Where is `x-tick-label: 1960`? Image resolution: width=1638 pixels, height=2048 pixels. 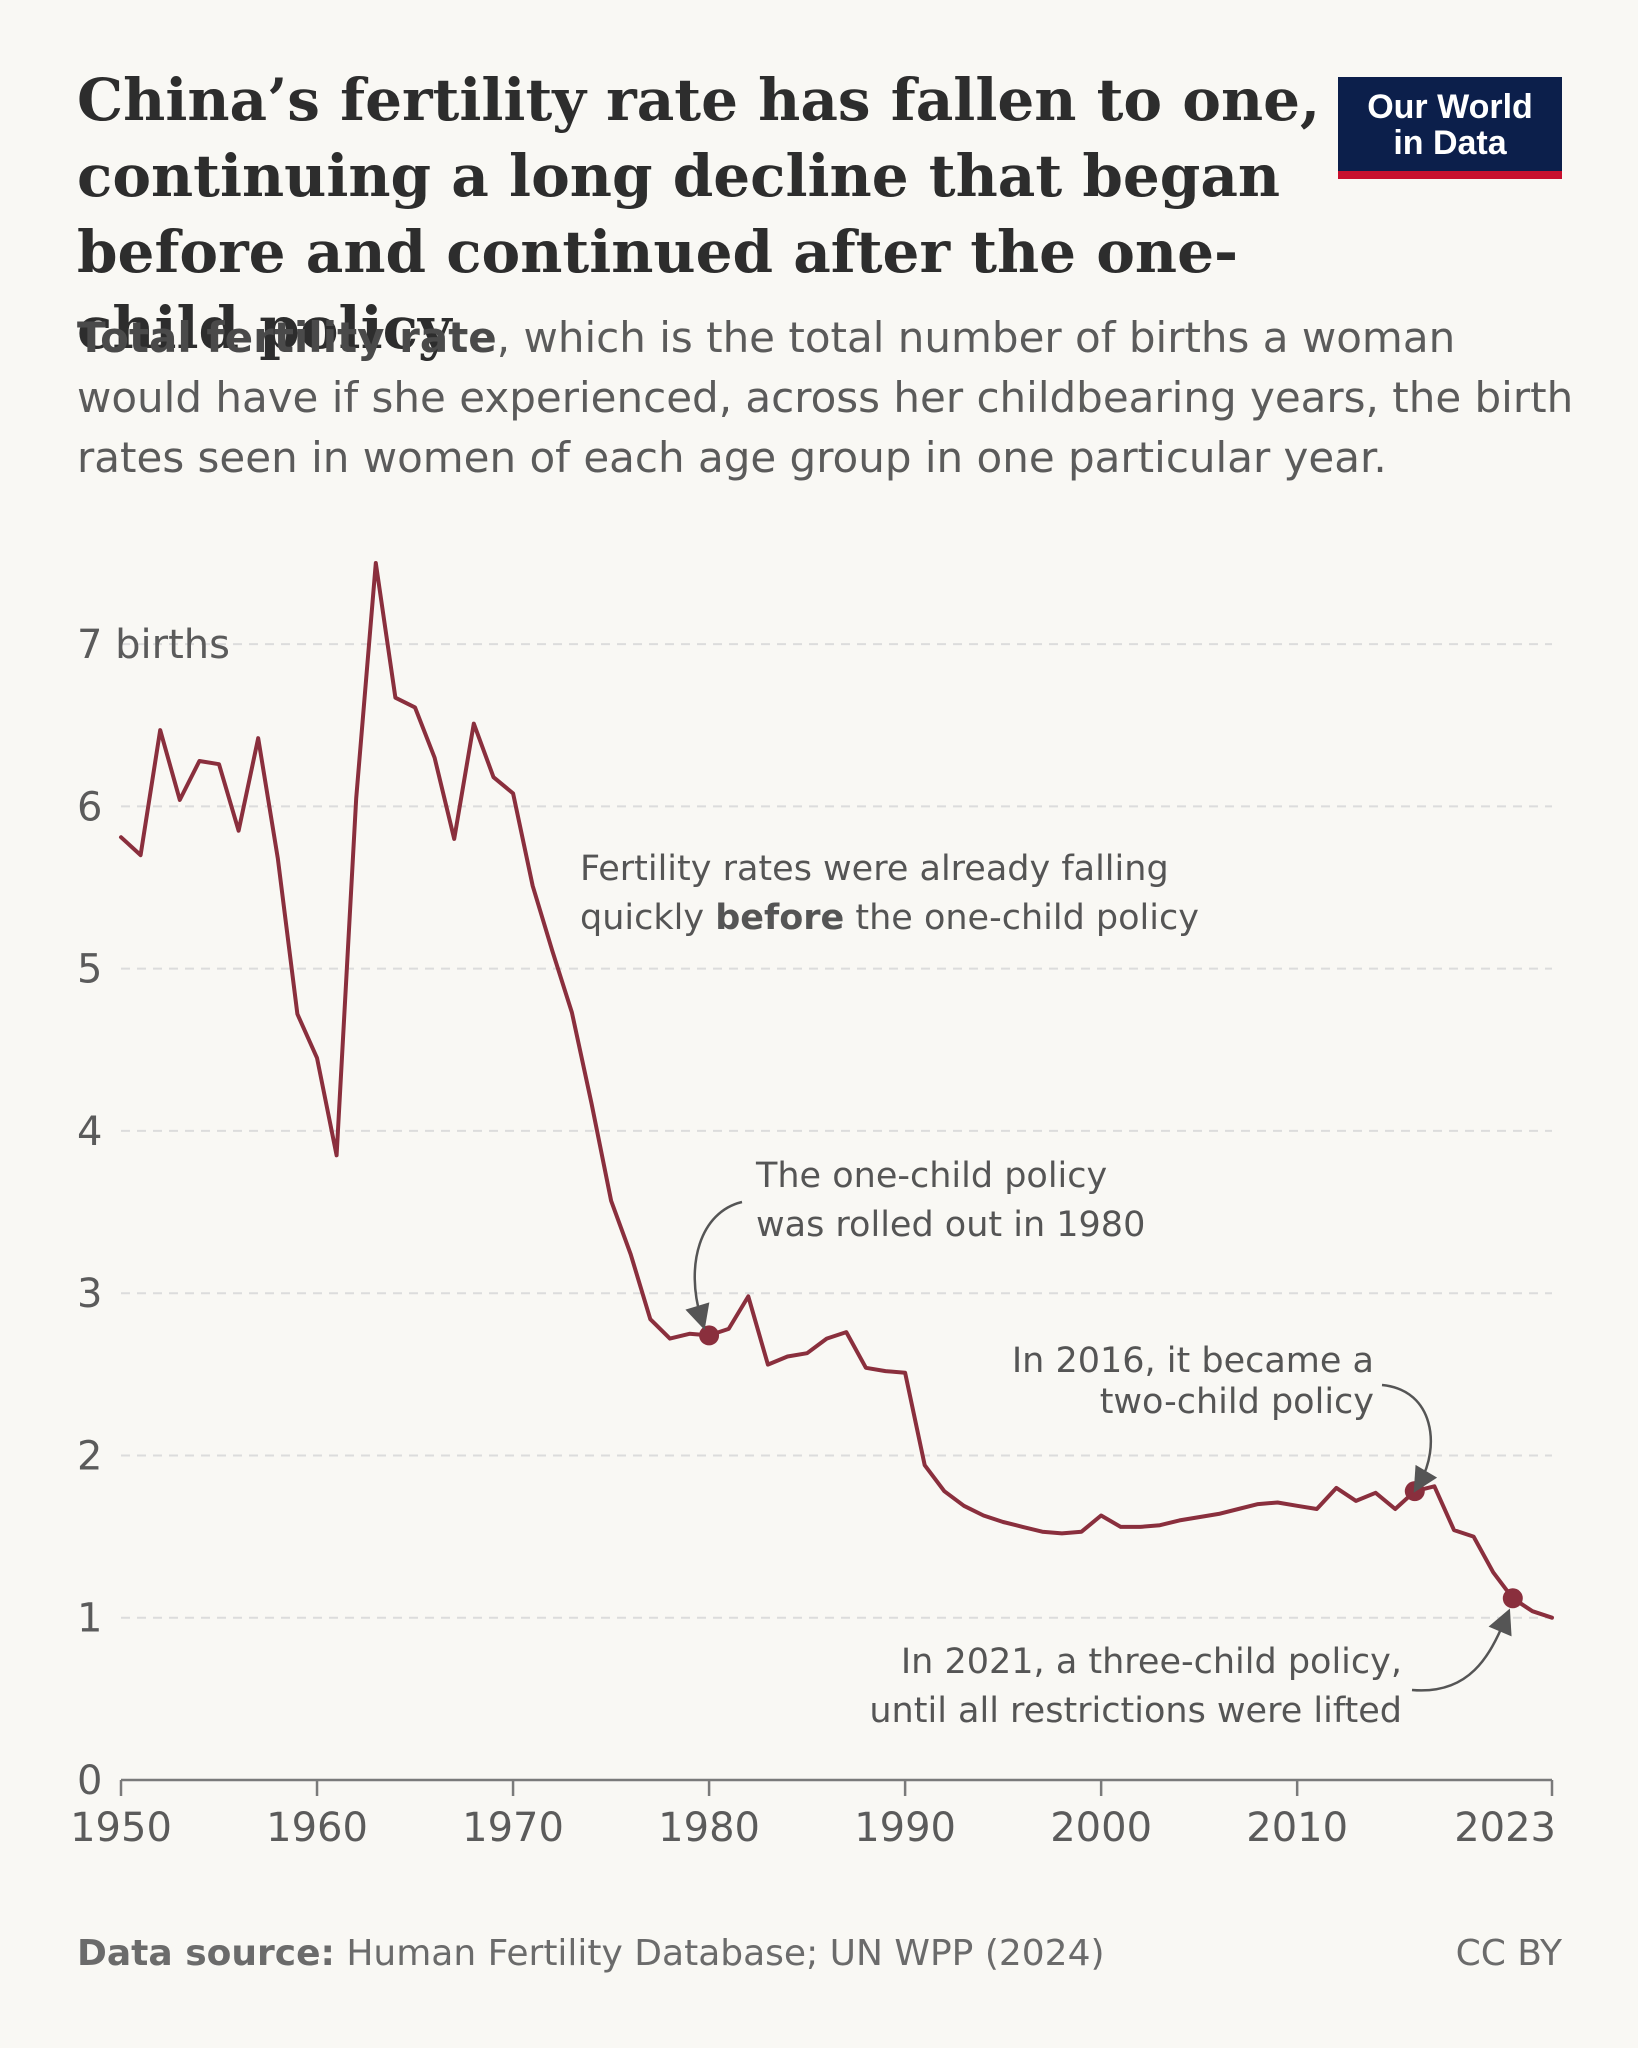 x-tick-label: 1960 is located at coordinates (317, 1828).